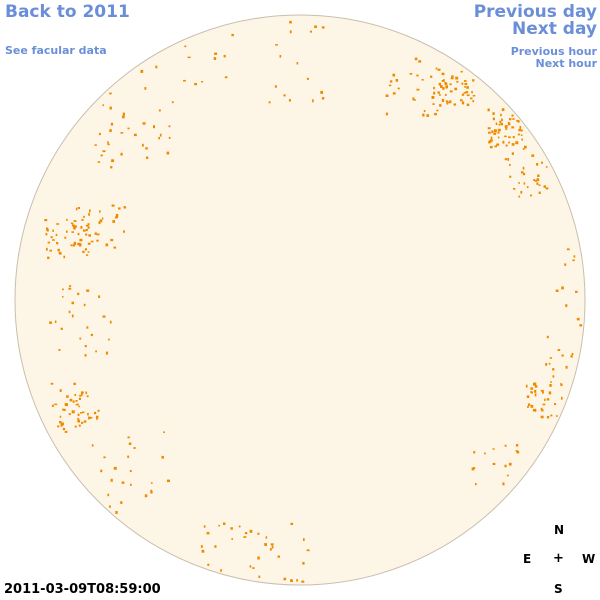 This screenshot has width=600, height=600. Describe the element at coordinates (554, 29) in the screenshot. I see `next-day-link: Next day` at that location.